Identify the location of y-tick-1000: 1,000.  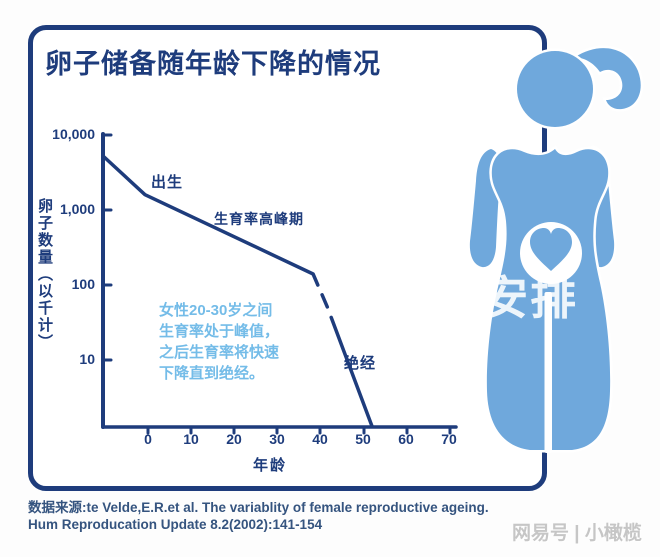
(77, 209).